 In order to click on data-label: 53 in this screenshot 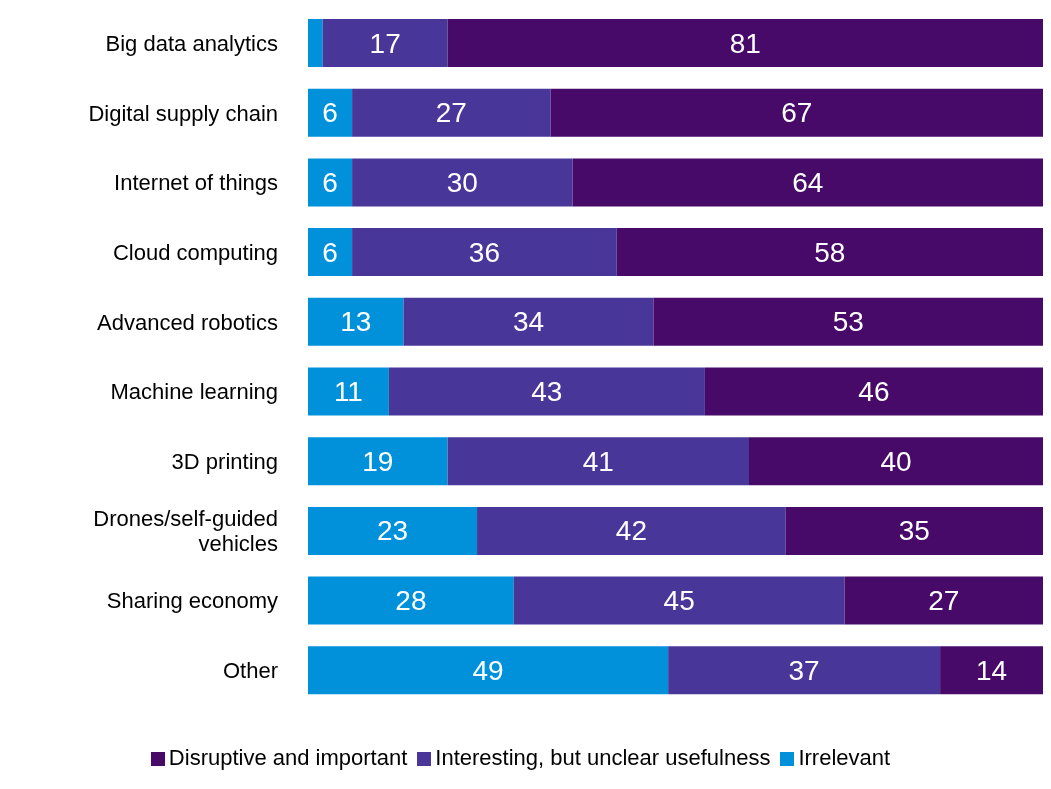, I will do `click(848, 322)`.